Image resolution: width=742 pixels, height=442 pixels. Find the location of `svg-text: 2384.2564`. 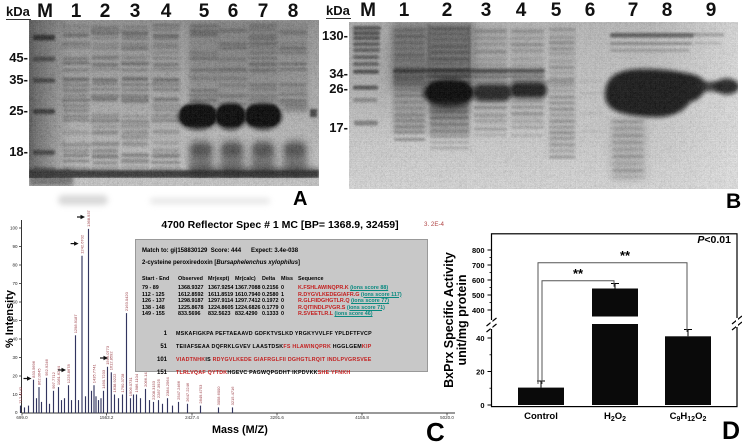

svg-text: 2384.2564 is located at coordinates (167, 387).